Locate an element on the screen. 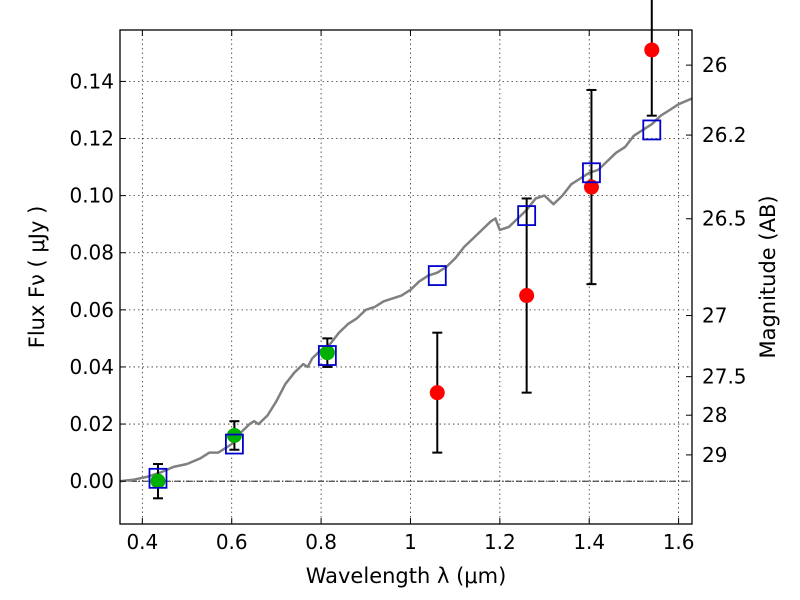 The width and height of the screenshot is (800, 600). x-tick-label: 1.4 is located at coordinates (589, 542).